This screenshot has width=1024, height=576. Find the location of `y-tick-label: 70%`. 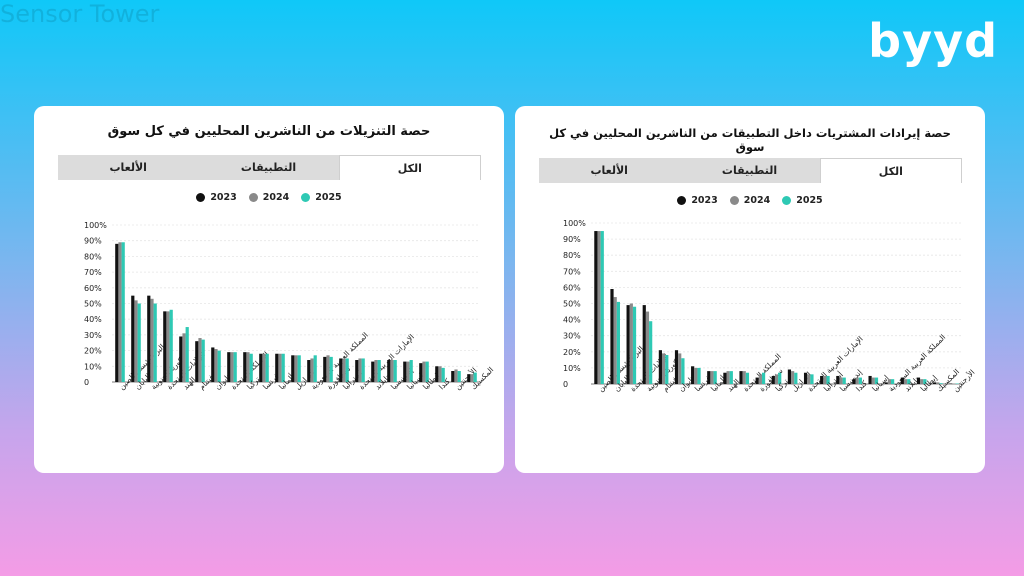

y-tick-label: 70% is located at coordinates (572, 271).